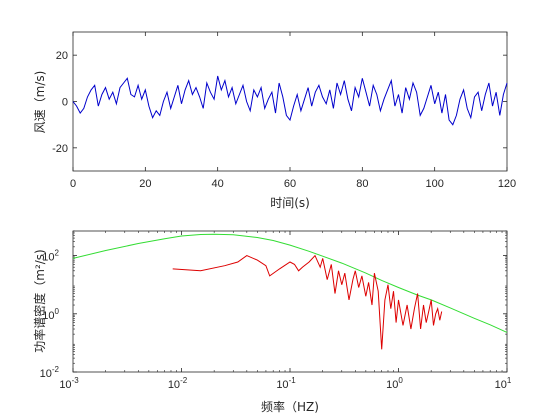  What do you see at coordinates (50, 256) in the screenshot?
I see `power-spectrum-y-tick-label: 10²` at bounding box center [50, 256].